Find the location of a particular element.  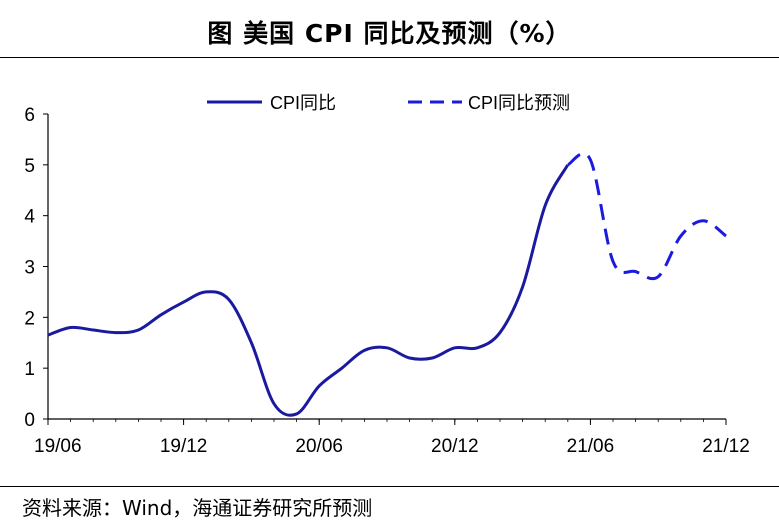

title-area: 图 美国 CPI 同比及预测（%） is located at coordinates (389, 28).